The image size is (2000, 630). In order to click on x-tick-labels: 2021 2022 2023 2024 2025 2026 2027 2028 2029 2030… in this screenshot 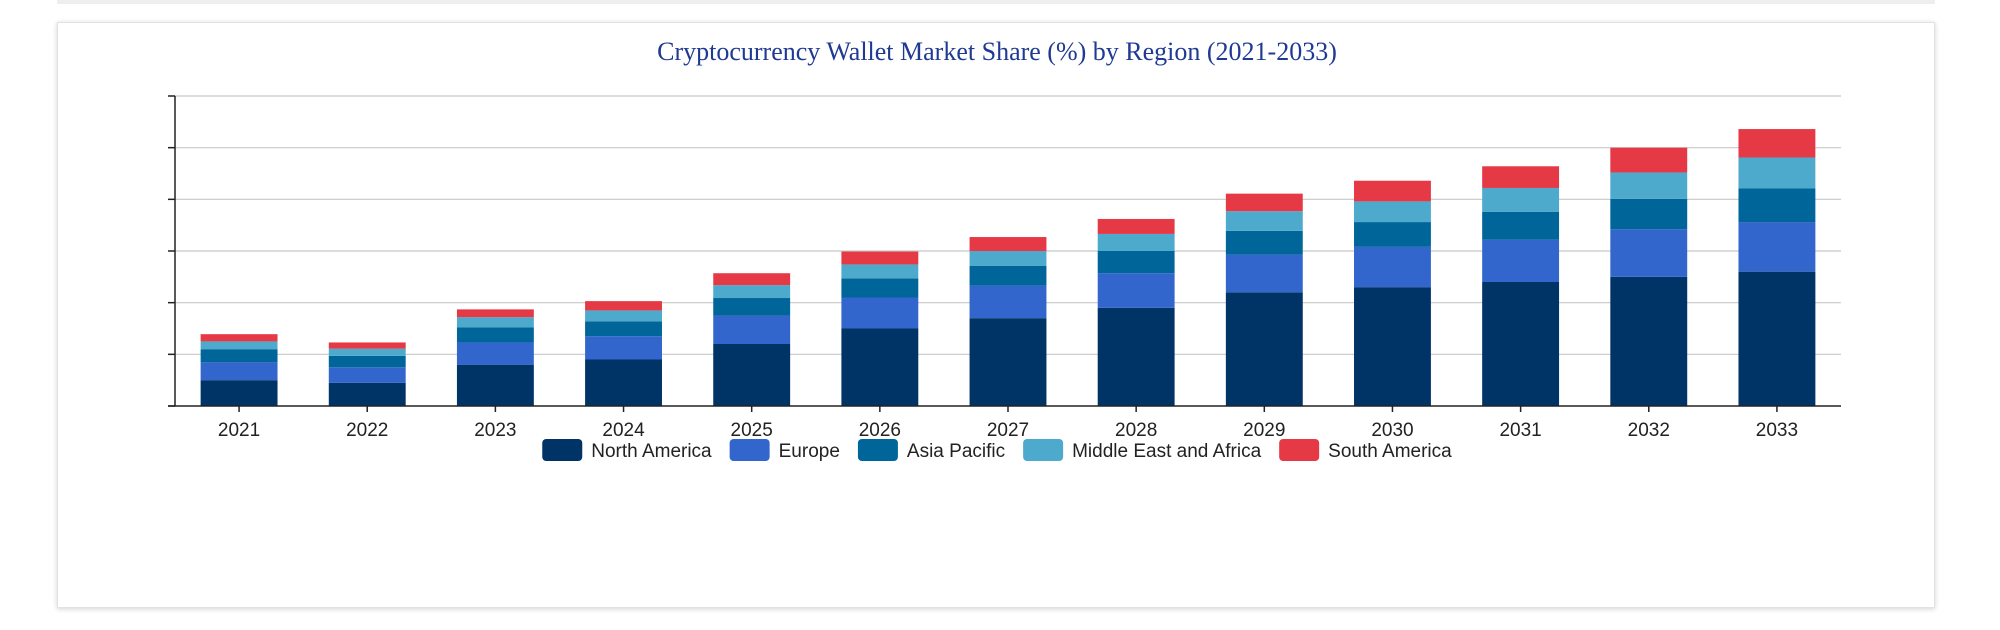, I will do `click(1008, 423)`.